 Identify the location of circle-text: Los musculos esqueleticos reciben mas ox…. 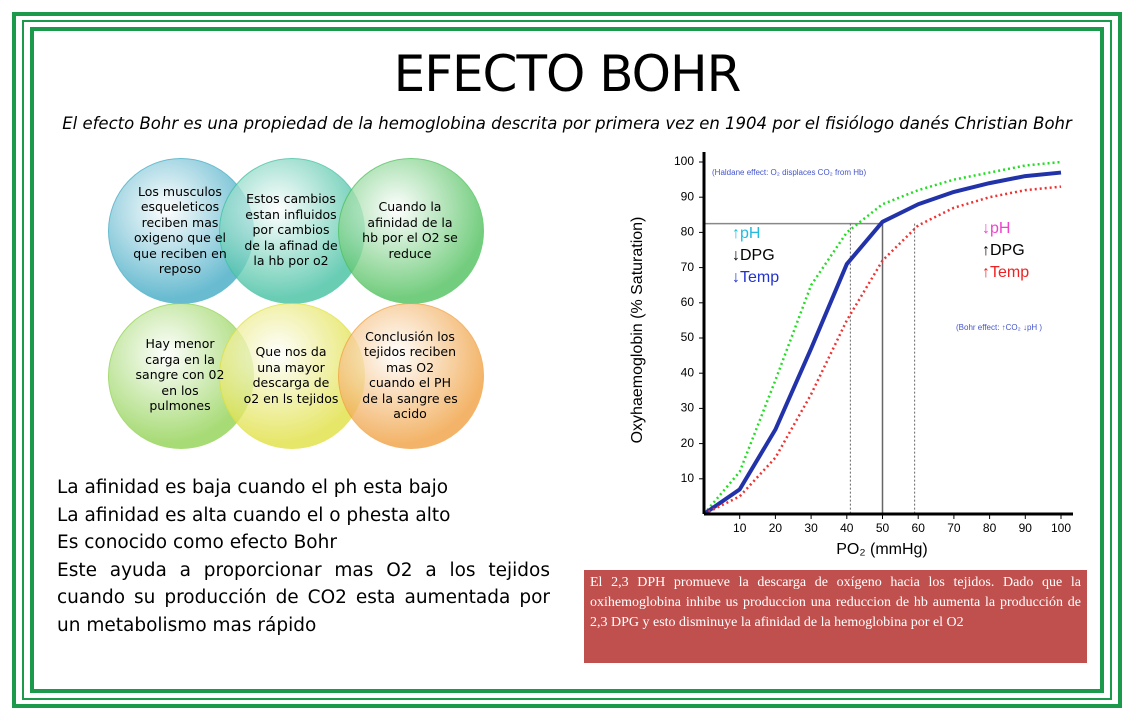
(180, 230).